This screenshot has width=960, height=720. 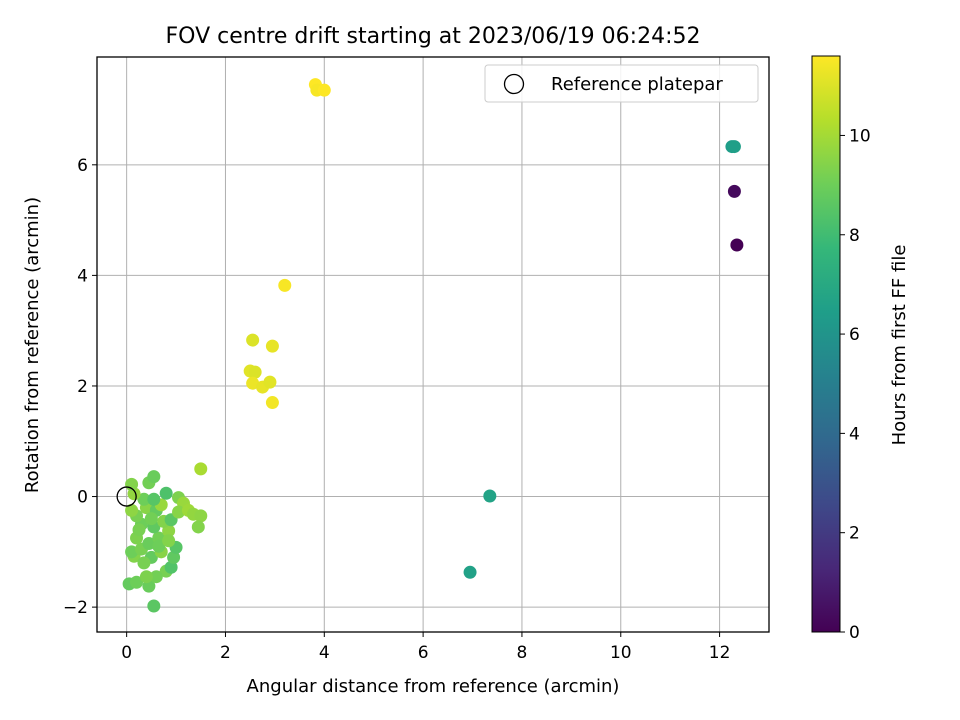 What do you see at coordinates (126, 653) in the screenshot?
I see `x-tick-label: 0` at bounding box center [126, 653].